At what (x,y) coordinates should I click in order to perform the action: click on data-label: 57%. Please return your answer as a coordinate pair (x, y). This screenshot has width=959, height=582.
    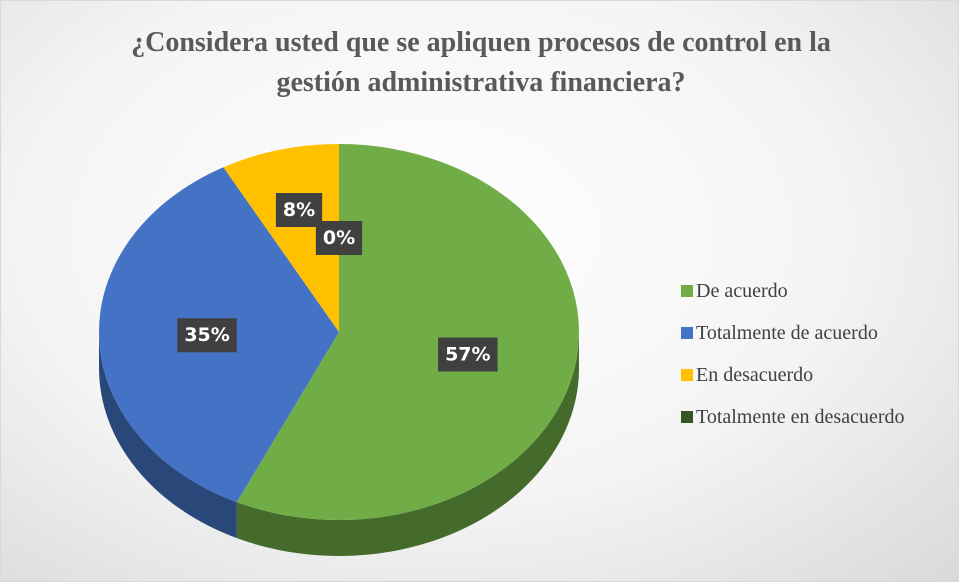
    Looking at the image, I should click on (468, 354).